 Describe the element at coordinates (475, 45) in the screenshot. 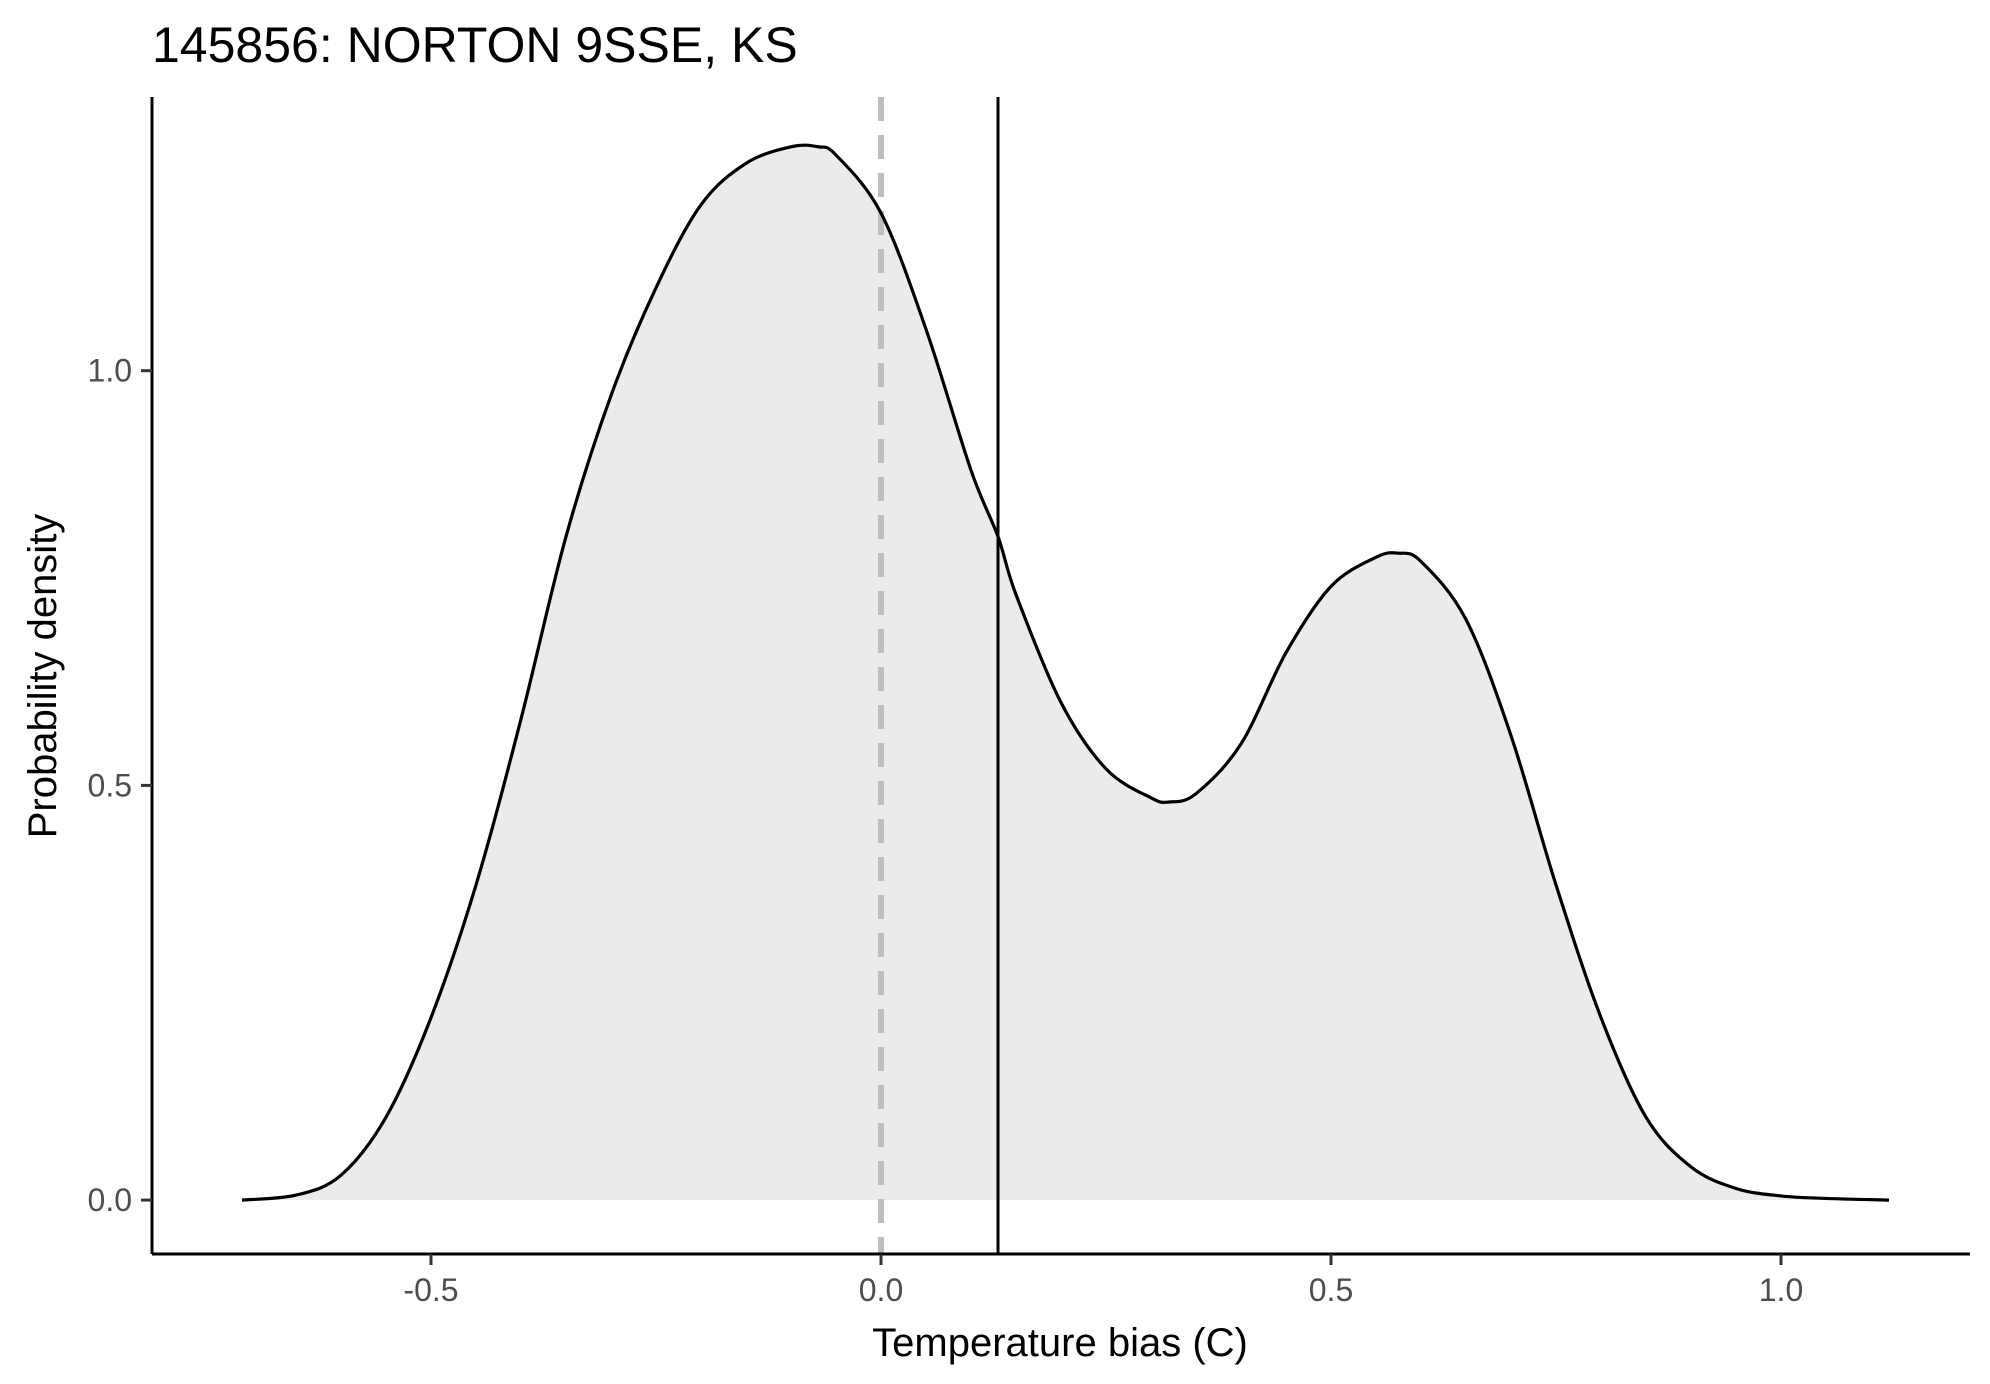

I see `chart-title: 145856: NORTON 9SSE, KS` at that location.